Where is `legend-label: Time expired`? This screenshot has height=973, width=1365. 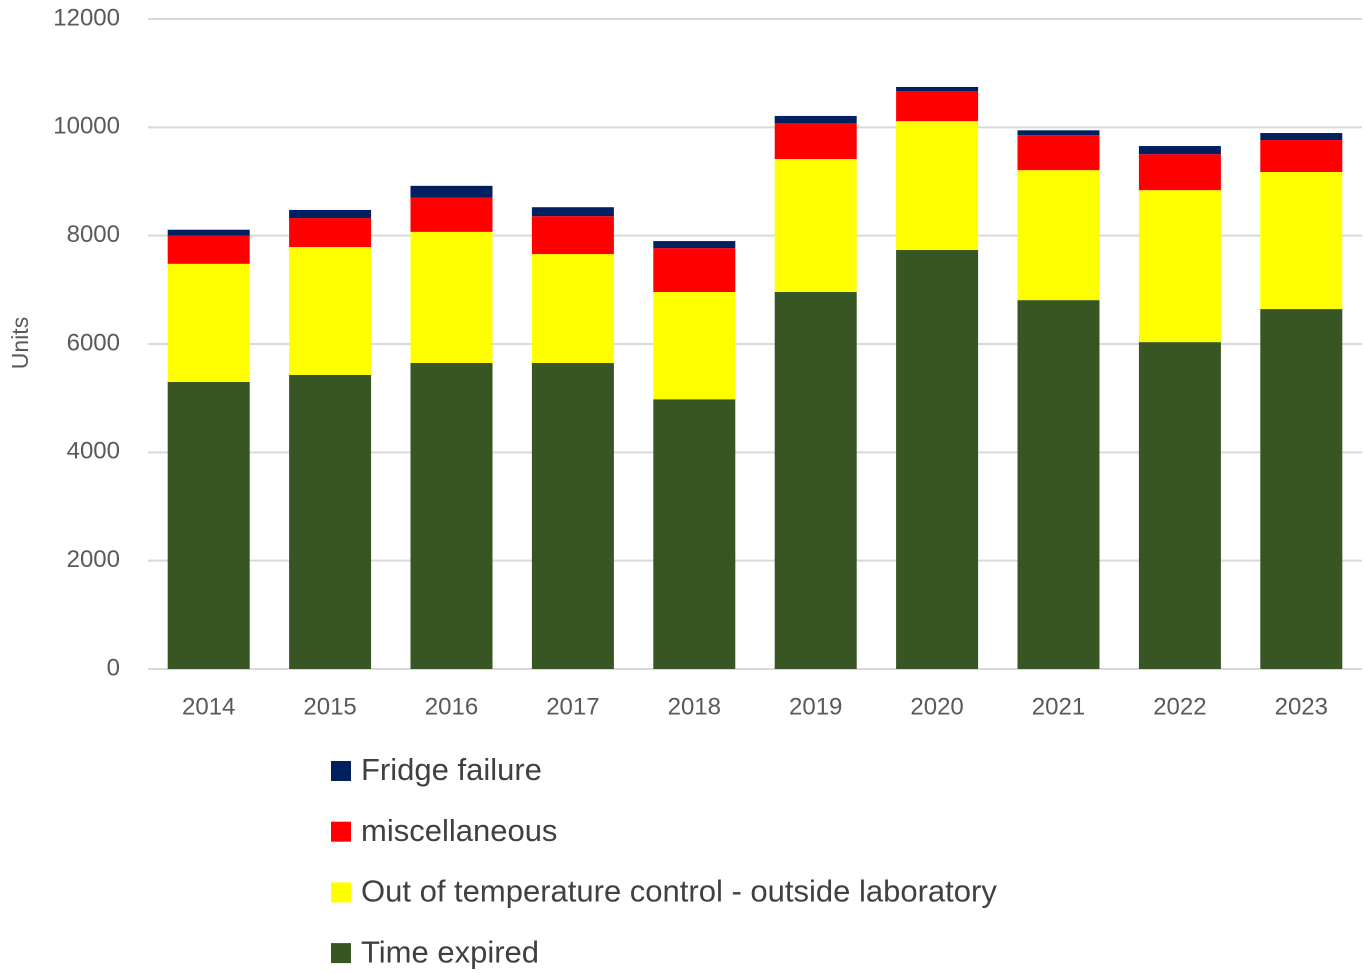 legend-label: Time expired is located at coordinates (450, 951).